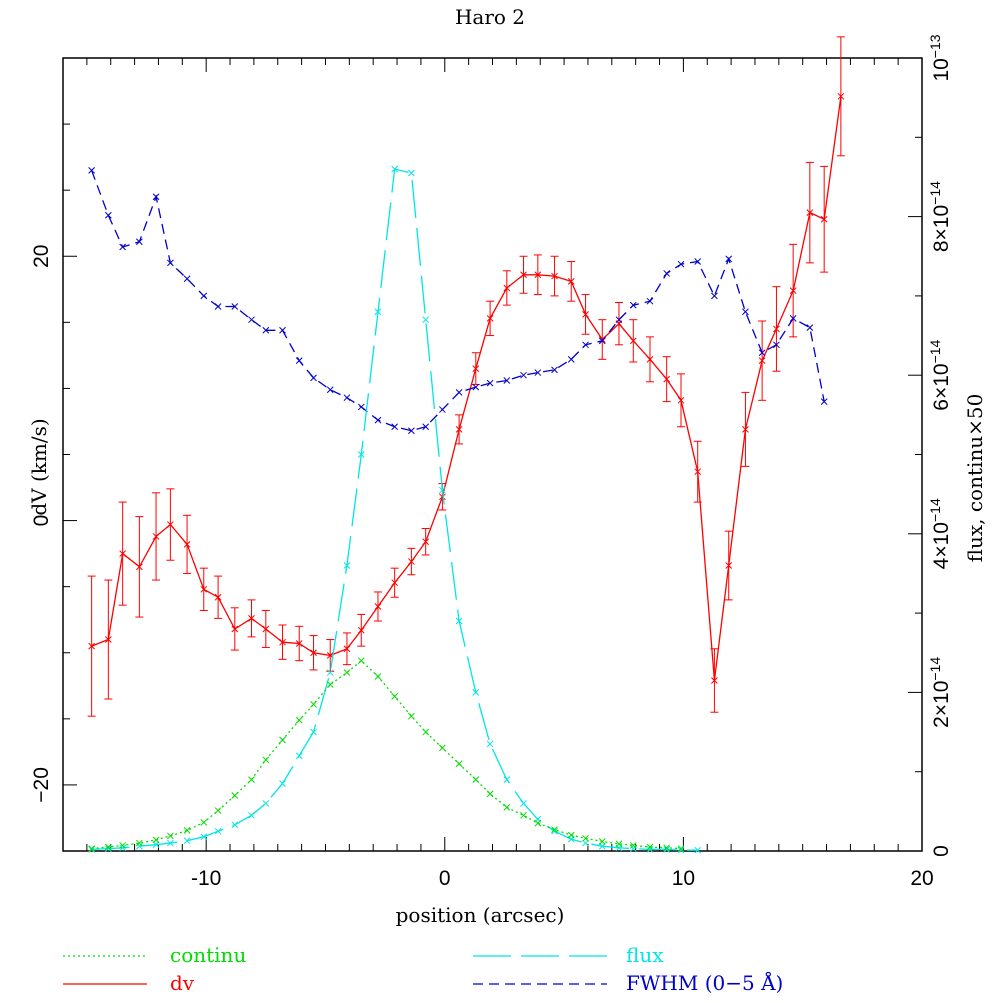 This screenshot has height=1003, width=992. What do you see at coordinates (940, 692) in the screenshot?
I see `svg-text: 2×10−14` at bounding box center [940, 692].